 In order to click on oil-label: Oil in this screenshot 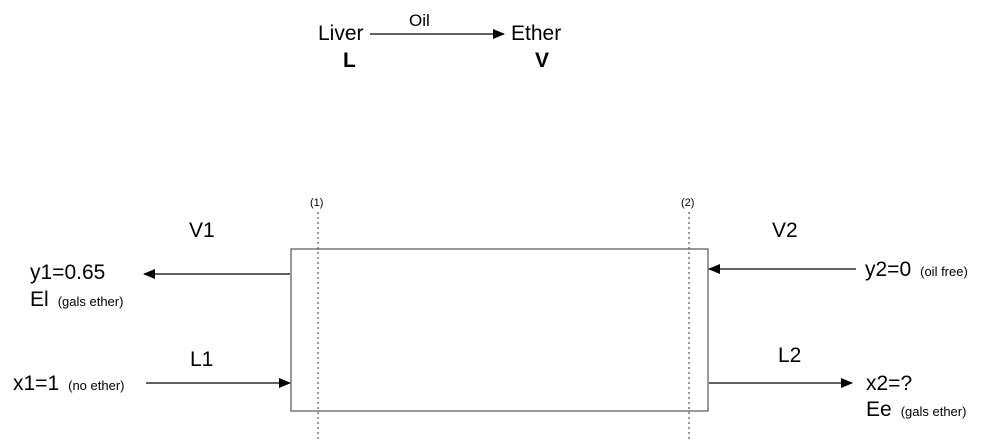, I will do `click(419, 20)`.